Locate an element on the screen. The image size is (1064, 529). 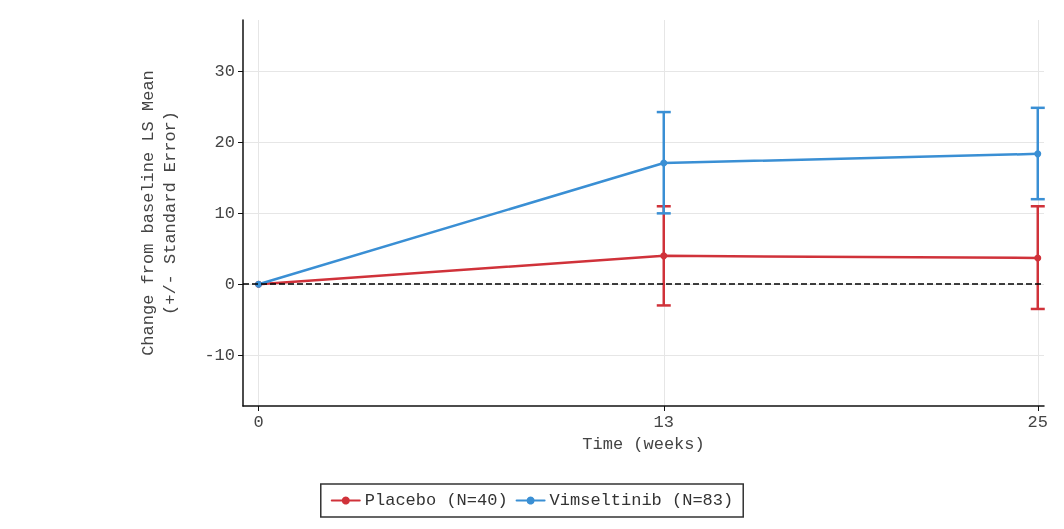
x-tick-label: 13 is located at coordinates (663, 422).